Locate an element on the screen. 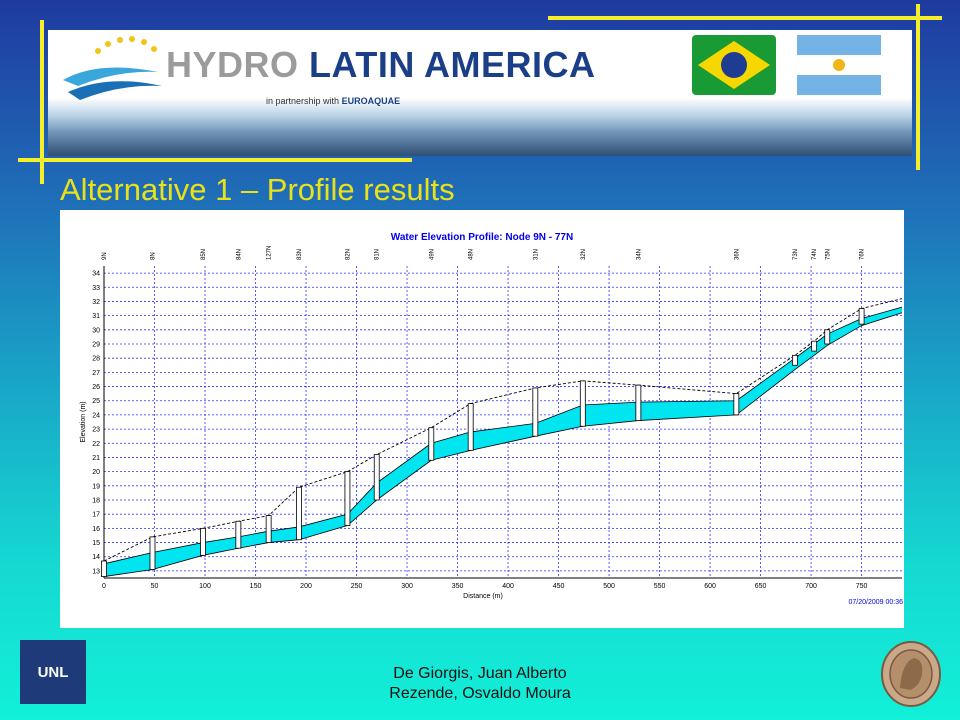 The image size is (960, 720). accent-line-top is located at coordinates (745, 18).